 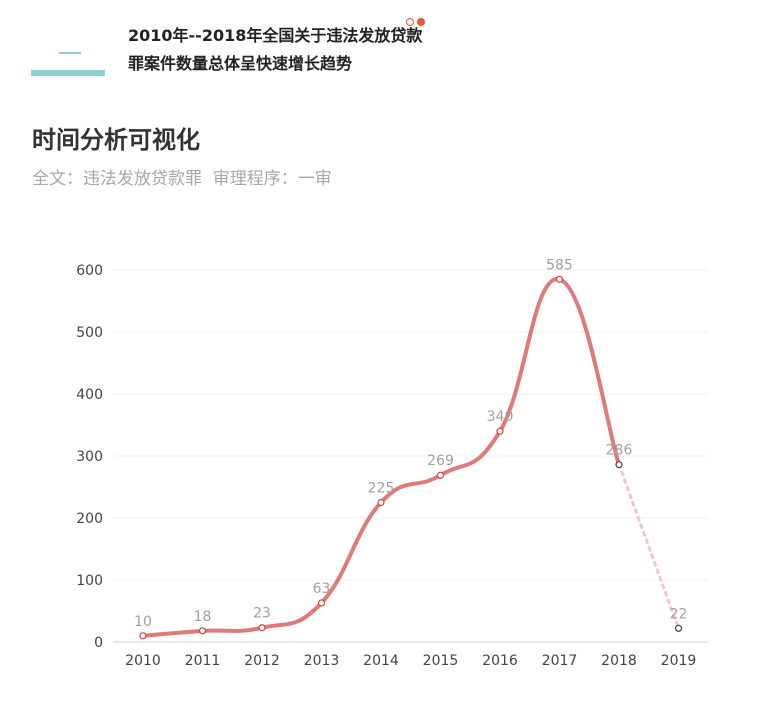 What do you see at coordinates (381, 489) in the screenshot?
I see `data-label: 225` at bounding box center [381, 489].